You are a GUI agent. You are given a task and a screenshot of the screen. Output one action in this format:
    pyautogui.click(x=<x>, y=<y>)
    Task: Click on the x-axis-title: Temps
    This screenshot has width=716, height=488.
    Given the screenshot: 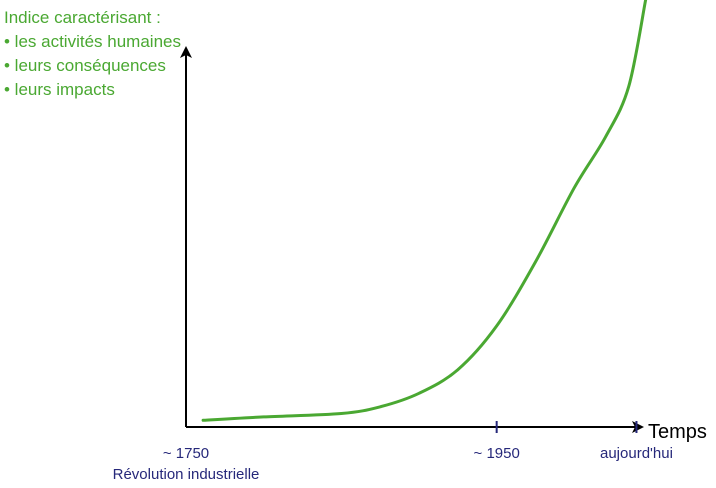 What is the action you would take?
    pyautogui.click(x=677, y=432)
    